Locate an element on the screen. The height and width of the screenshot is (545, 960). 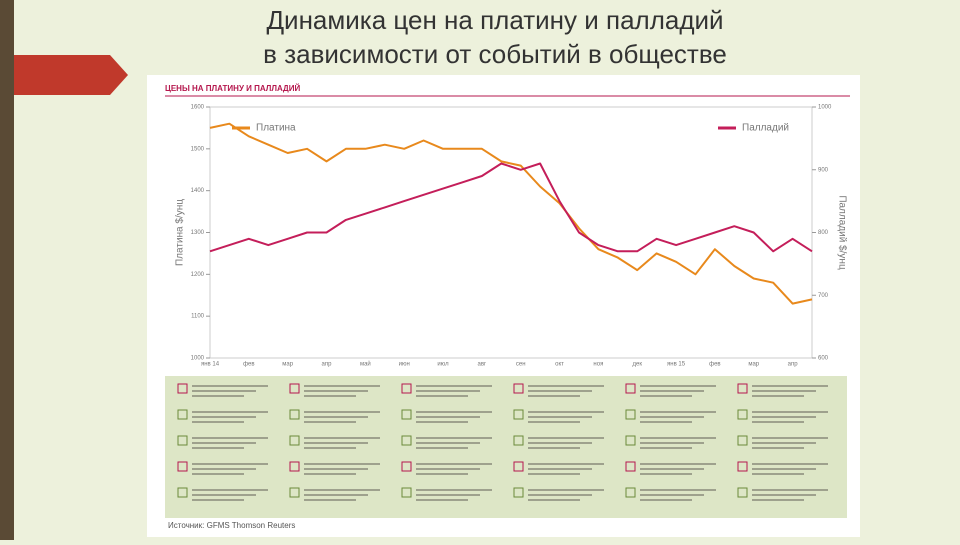
y-tick-label: 1500 is located at coordinates (198, 149).